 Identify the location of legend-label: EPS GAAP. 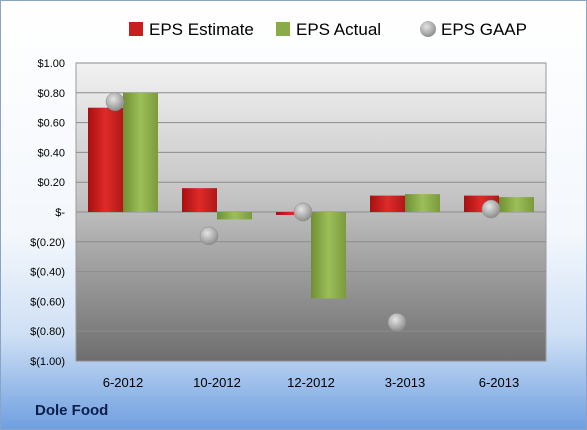
(484, 29).